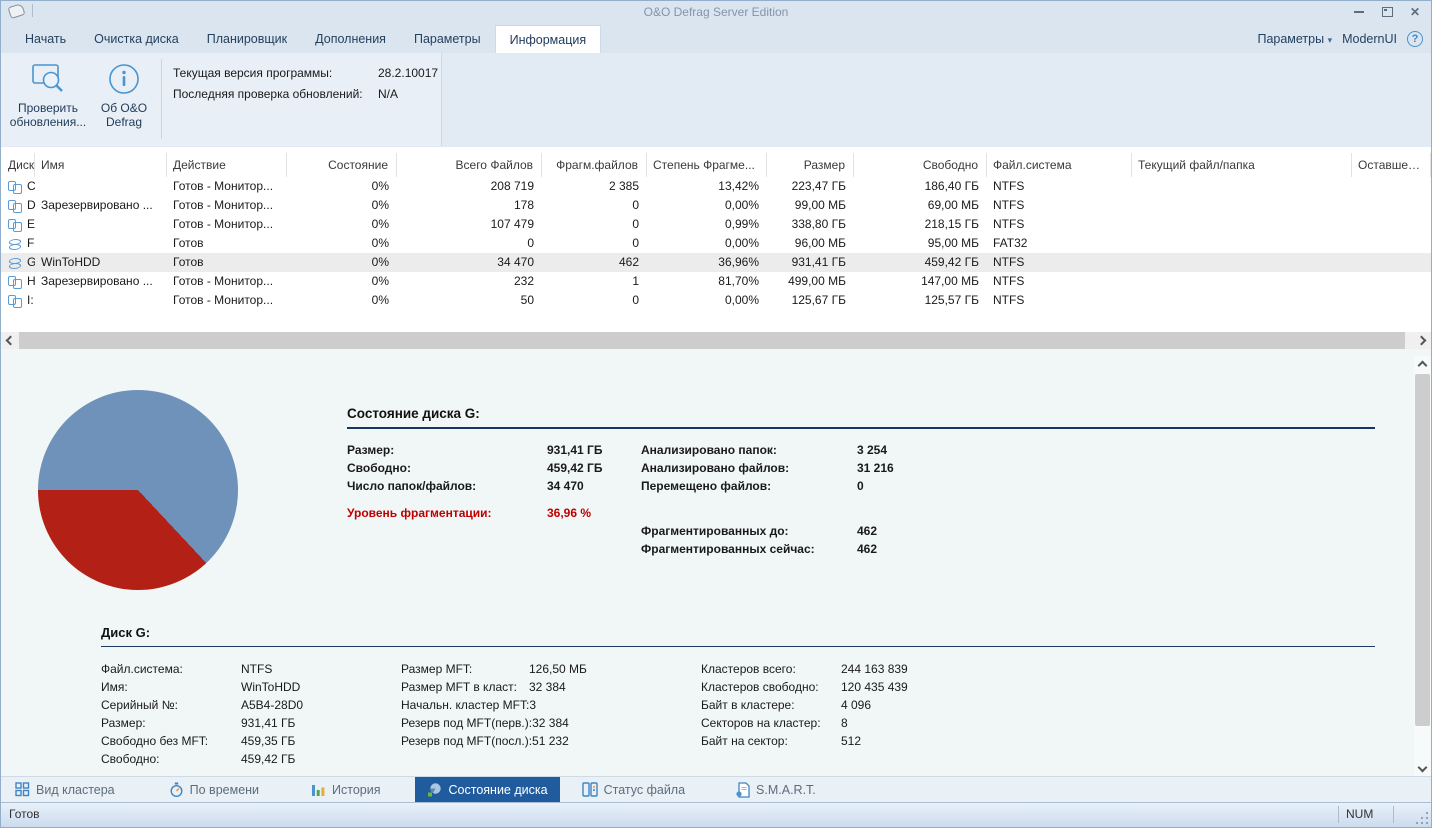 The image size is (1432, 828). I want to click on qat-separator, so click(32, 10).